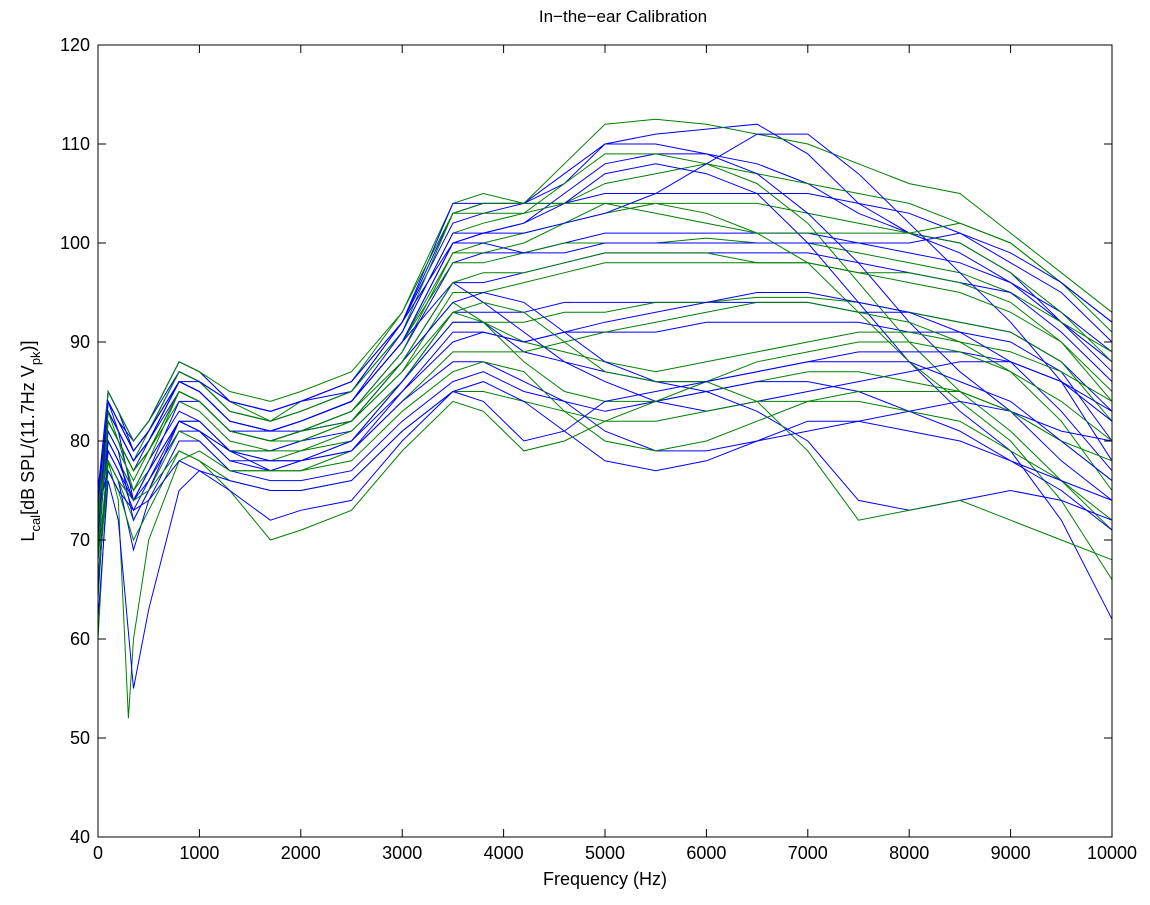 Image resolution: width=1150 pixels, height=905 pixels. I want to click on y-tick-label: 120, so click(75, 45).